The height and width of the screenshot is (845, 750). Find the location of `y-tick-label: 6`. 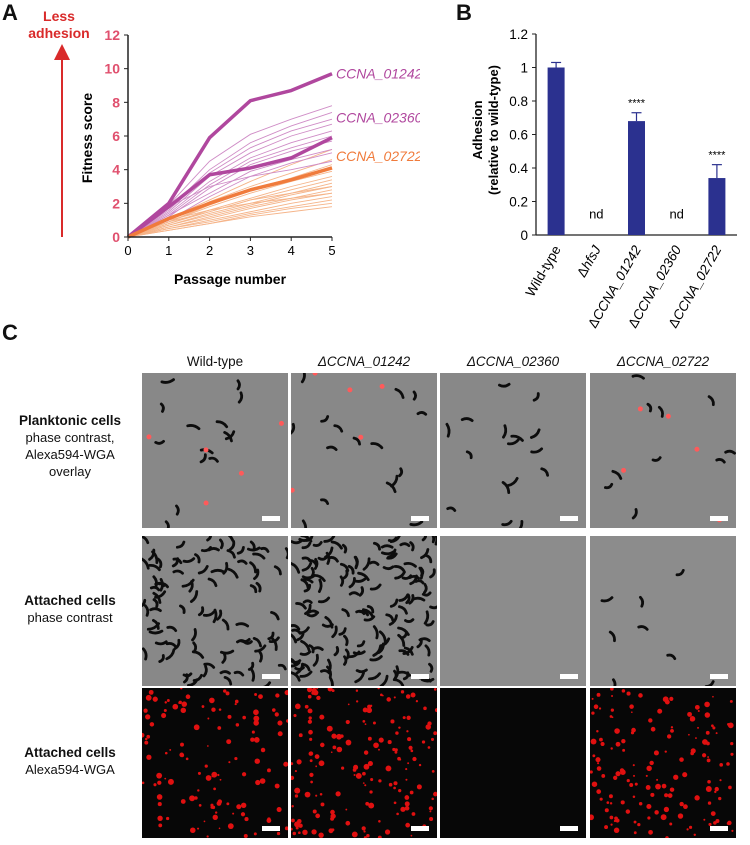

y-tick-label: 6 is located at coordinates (116, 136).